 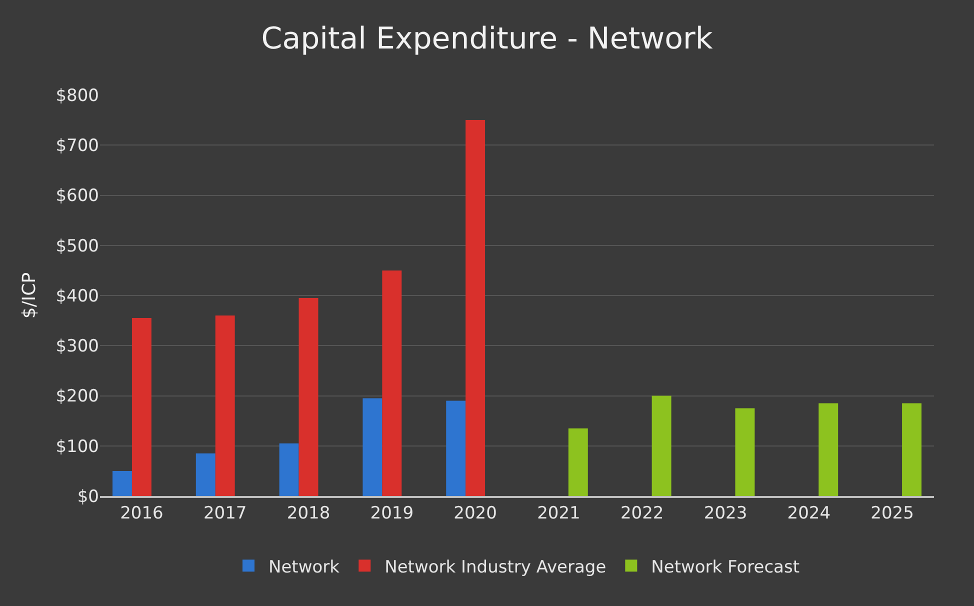 What do you see at coordinates (29, 295) in the screenshot?
I see `y-axis-title: $/ICP` at bounding box center [29, 295].